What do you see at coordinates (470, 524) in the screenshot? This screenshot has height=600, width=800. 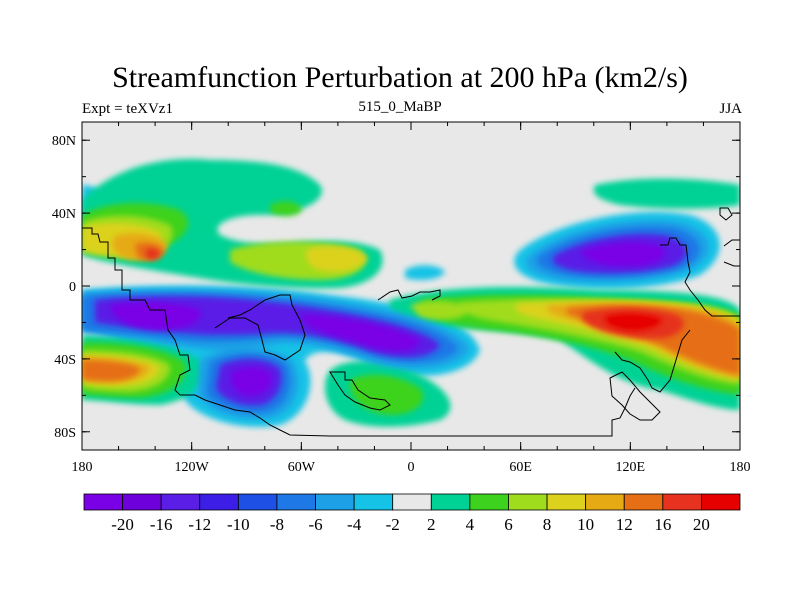 I see `colorbar-label: 4` at bounding box center [470, 524].